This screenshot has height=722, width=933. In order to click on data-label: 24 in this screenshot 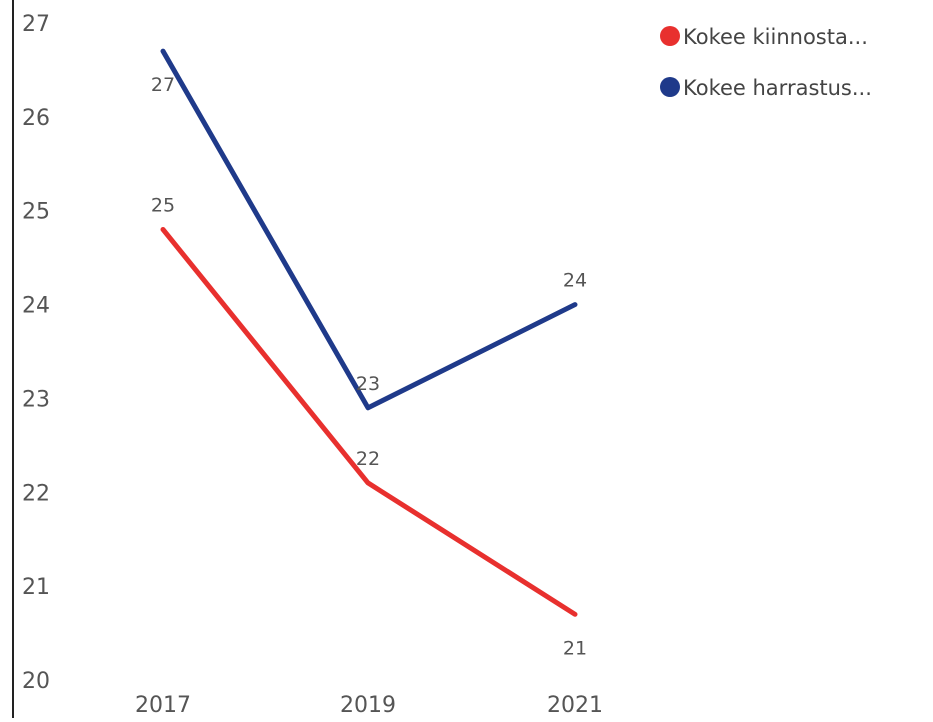, I will do `click(575, 281)`.